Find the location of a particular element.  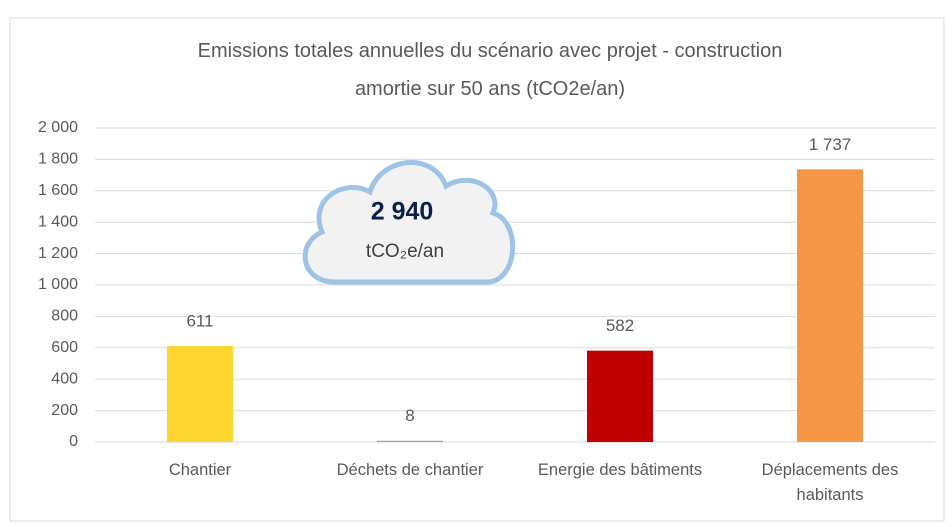

y-tick-label: 200 is located at coordinates (64, 410).